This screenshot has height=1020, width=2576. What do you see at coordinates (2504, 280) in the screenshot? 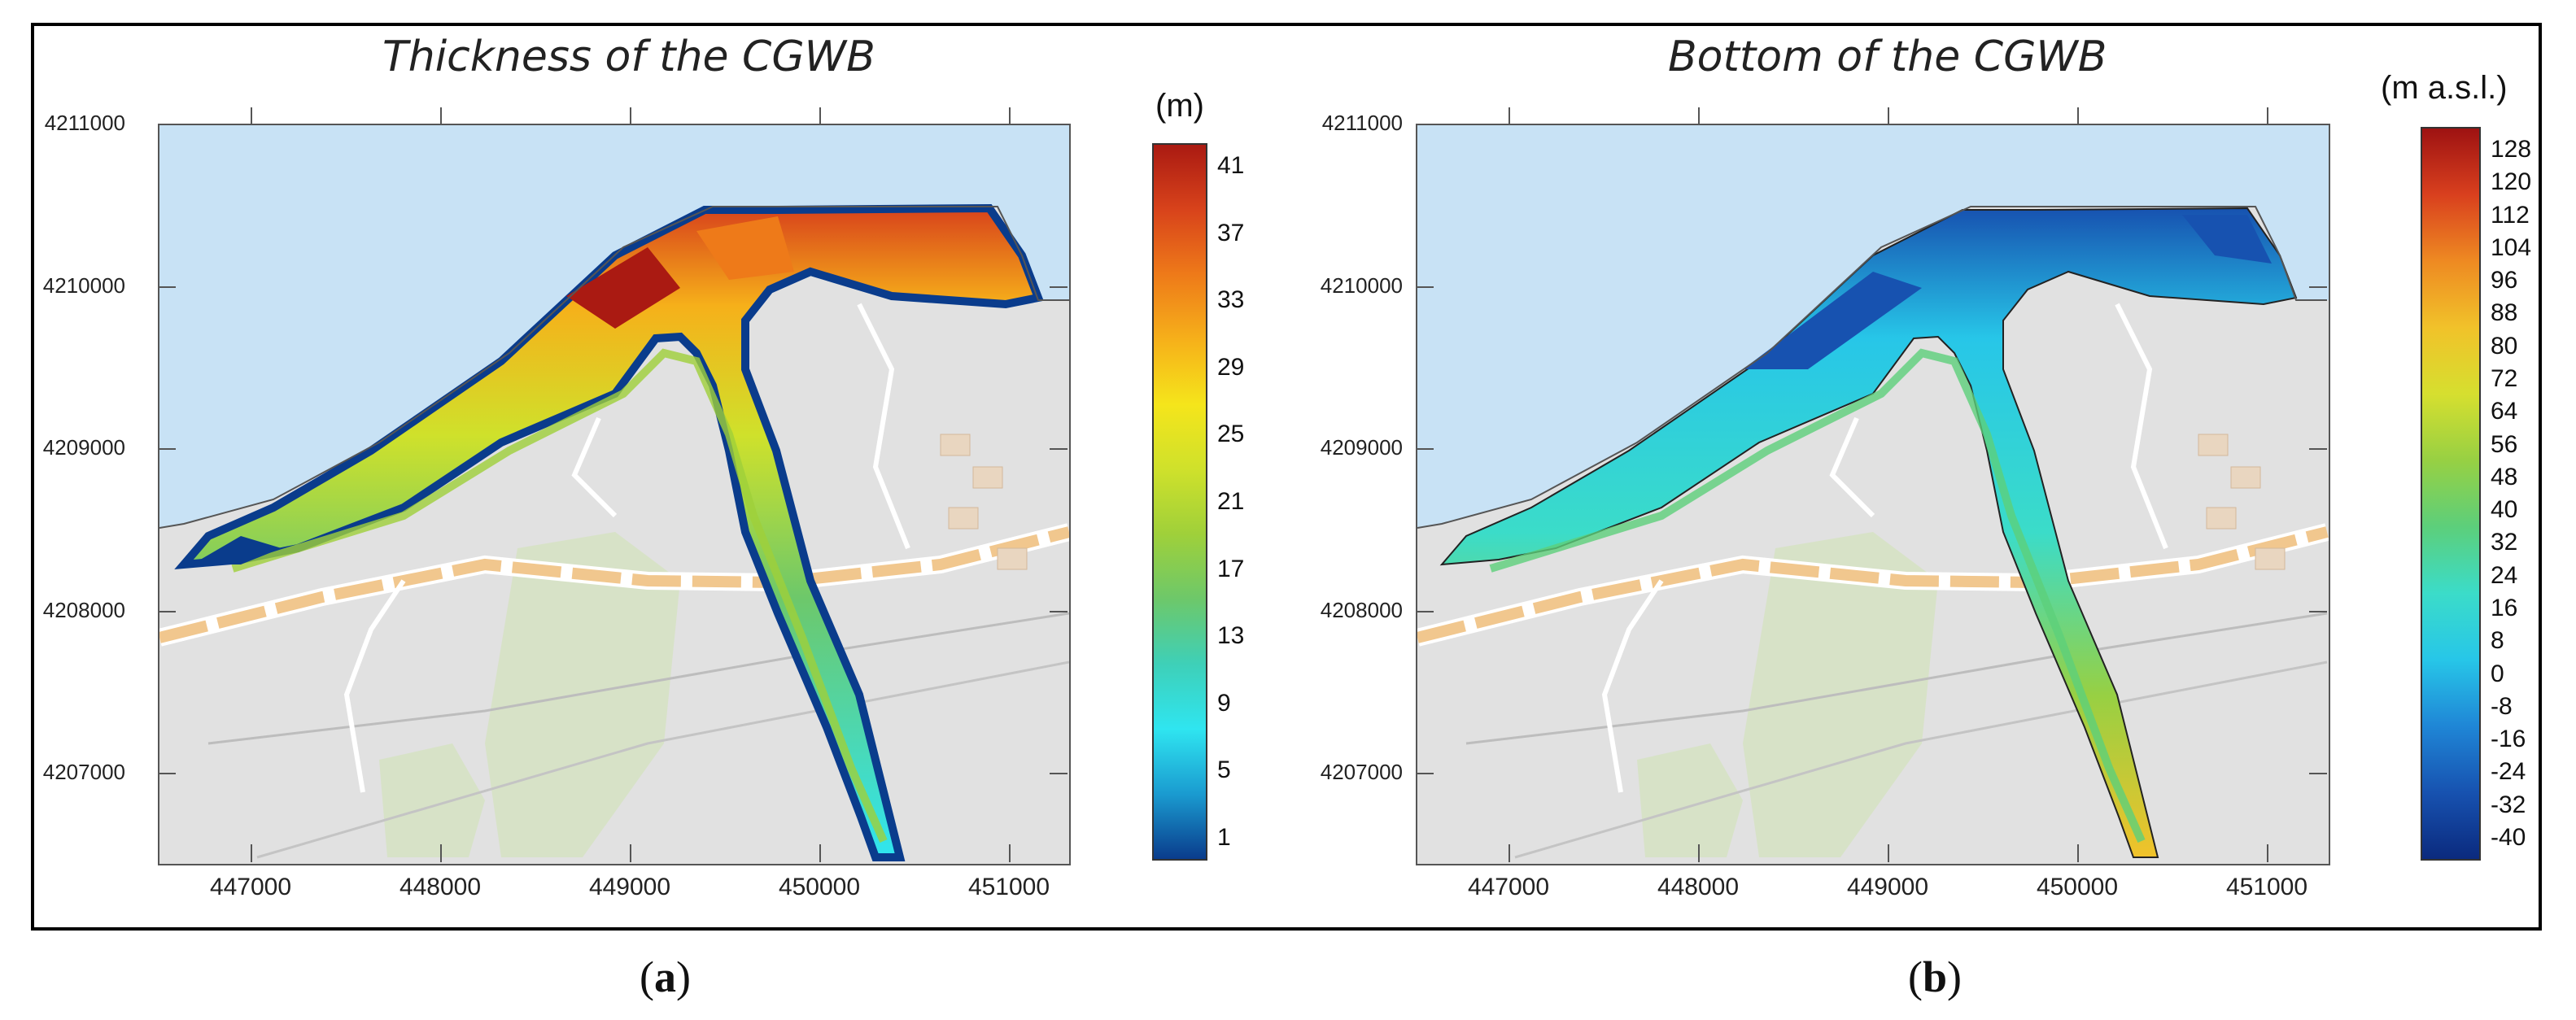
I see `colorbar-tick-label: 96` at bounding box center [2504, 280].